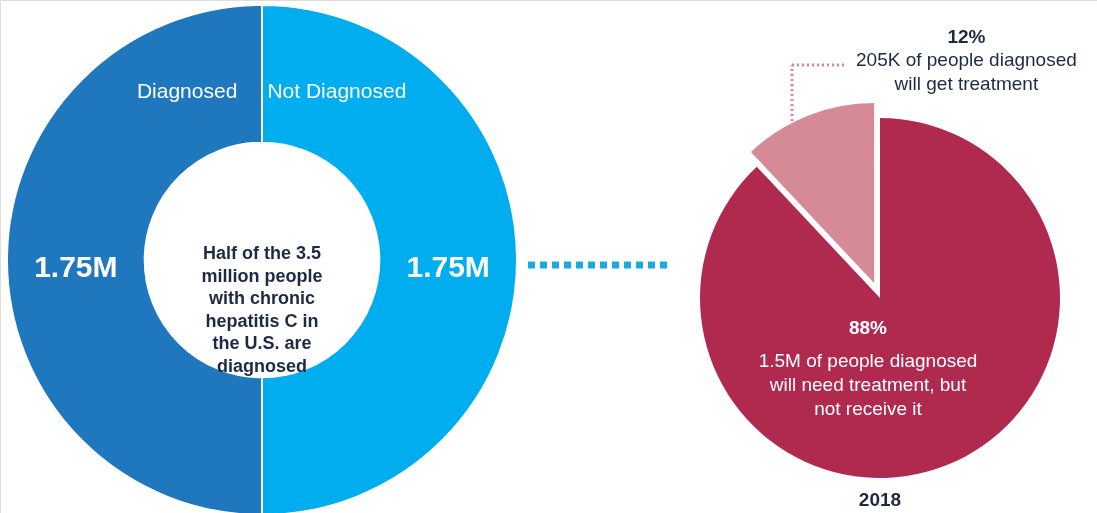 The height and width of the screenshot is (513, 1097). Describe the element at coordinates (966, 71) in the screenshot. I see `legend-label: 205K of people diagnosed will get treatment` at that location.